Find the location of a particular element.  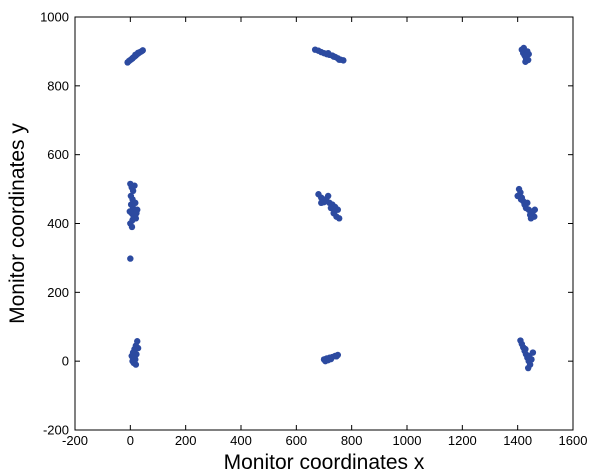

y-tick-label: 800 is located at coordinates (58, 85).